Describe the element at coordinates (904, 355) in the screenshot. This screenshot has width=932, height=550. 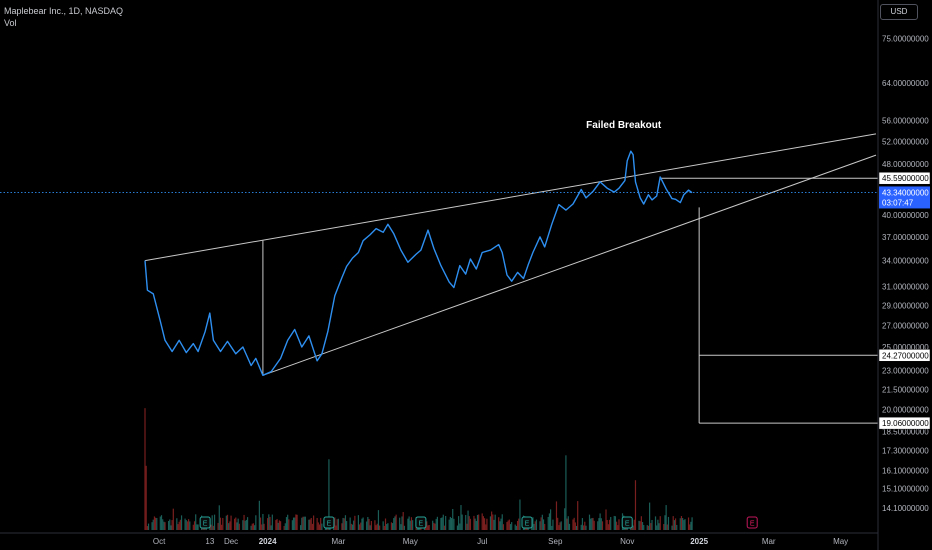
I see `level-price-label: 24.27000000` at that location.